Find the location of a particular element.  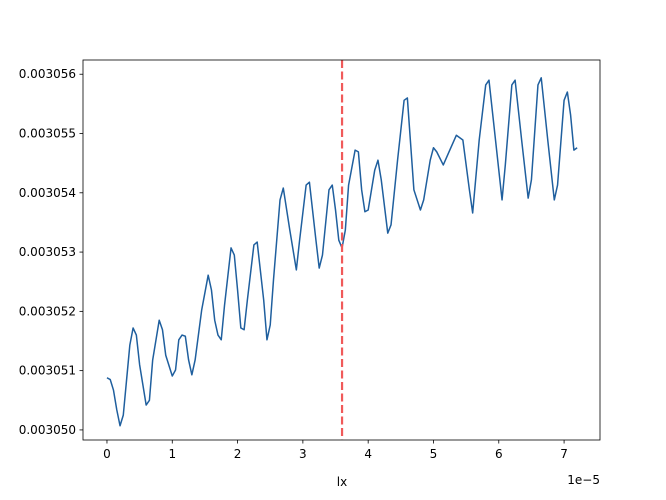

x-tick-label: 3 is located at coordinates (303, 454).